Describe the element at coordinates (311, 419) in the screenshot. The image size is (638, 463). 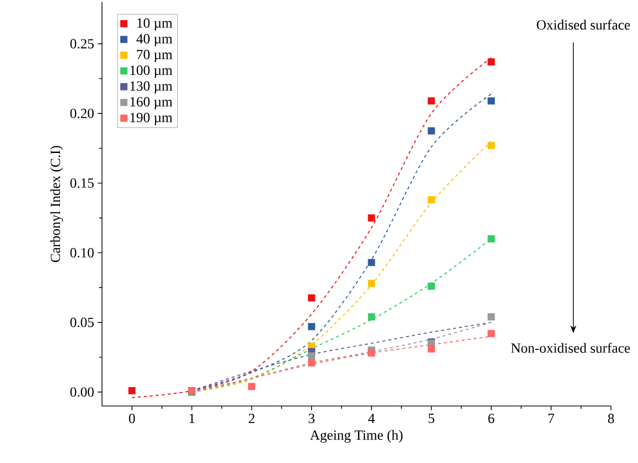
I see `x-tick-label: 3` at that location.